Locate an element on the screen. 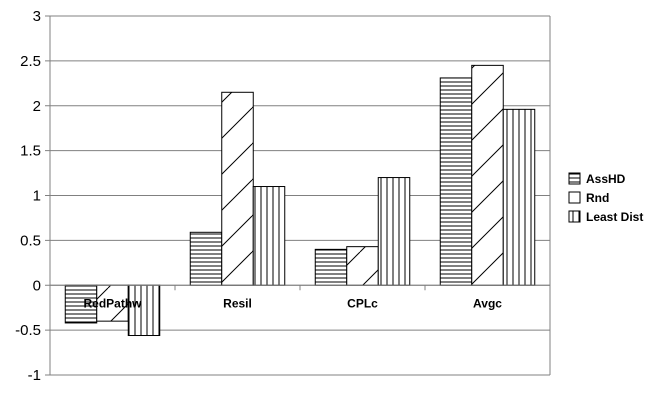 This screenshot has width=669, height=401. y-tick-label: 1.5 is located at coordinates (30, 151).